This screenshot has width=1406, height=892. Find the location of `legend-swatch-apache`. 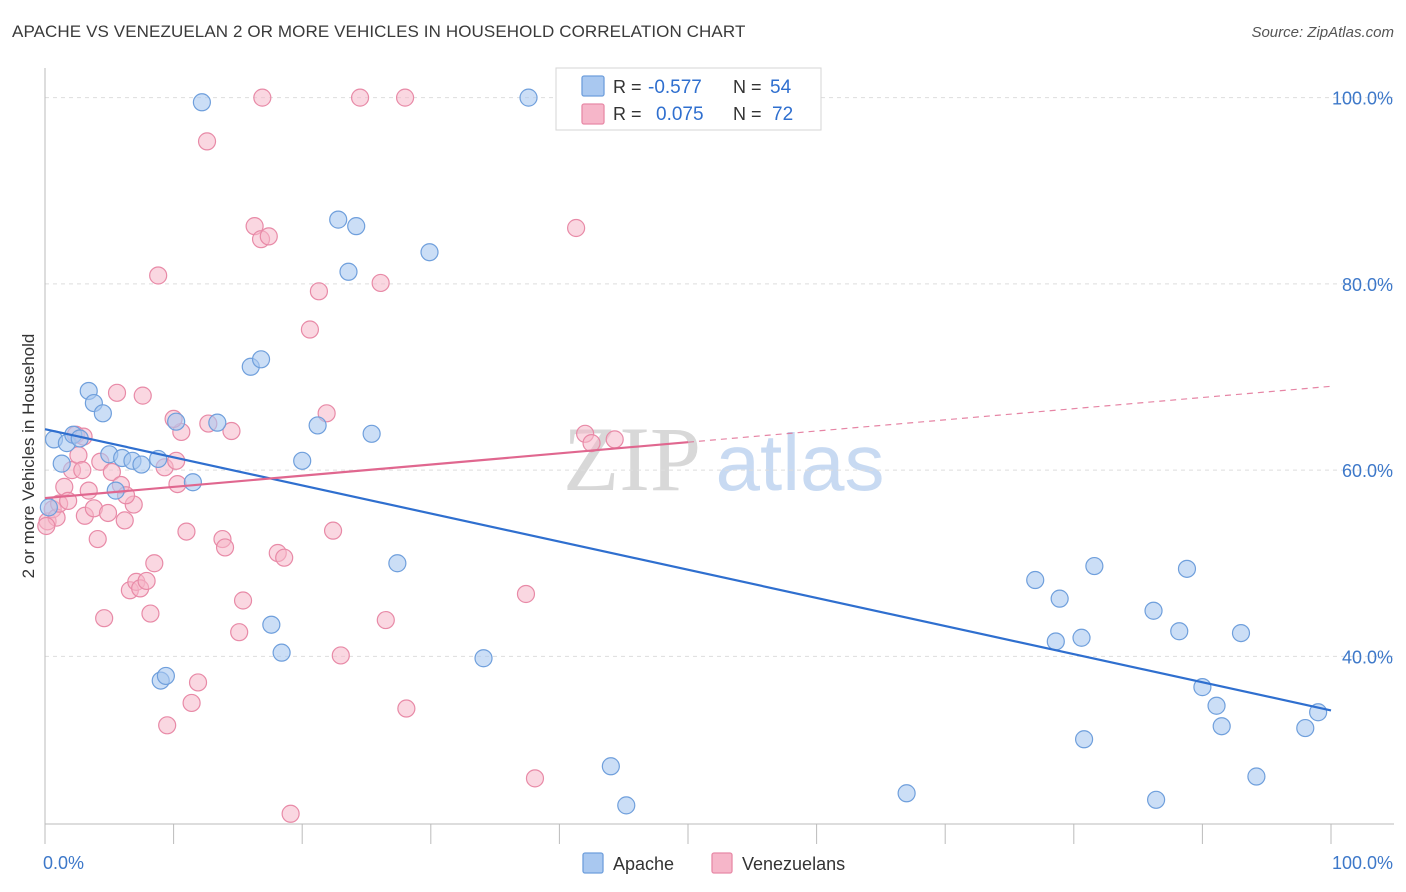

legend-swatch-apache is located at coordinates (593, 86).